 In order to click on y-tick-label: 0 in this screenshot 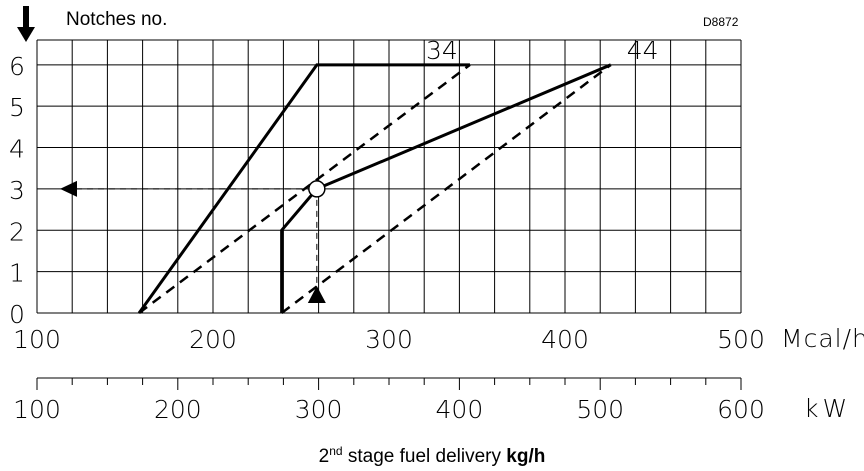, I will do `click(17, 314)`.